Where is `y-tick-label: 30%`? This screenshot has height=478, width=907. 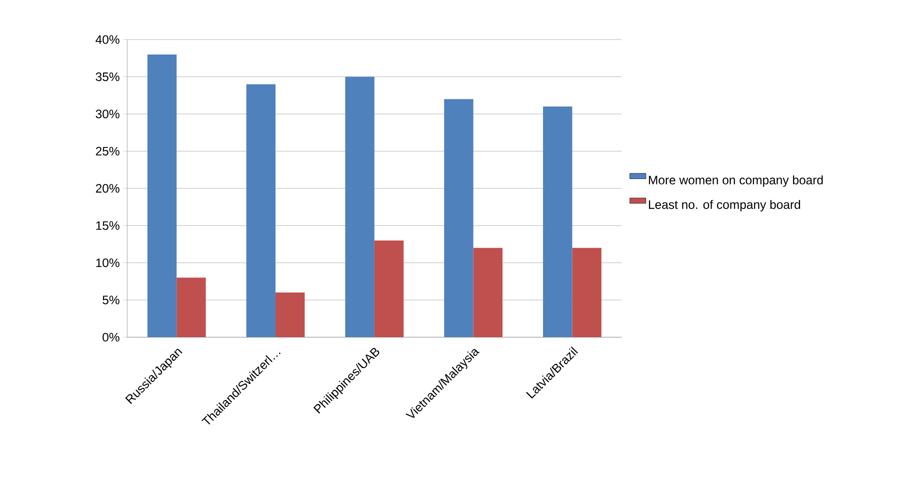 y-tick-label: 30% is located at coordinates (108, 113).